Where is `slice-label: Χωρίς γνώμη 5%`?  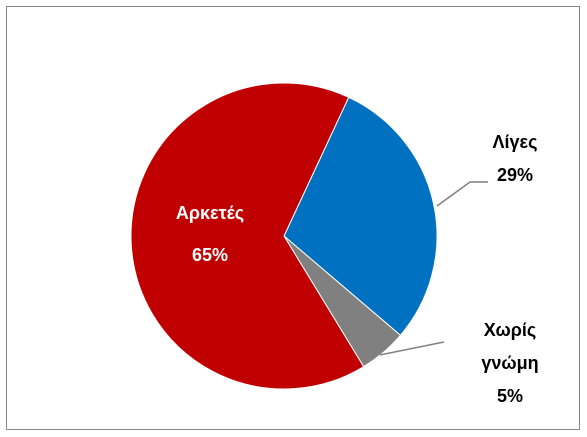 slice-label: Χωρίς γνώμη 5% is located at coordinates (510, 363).